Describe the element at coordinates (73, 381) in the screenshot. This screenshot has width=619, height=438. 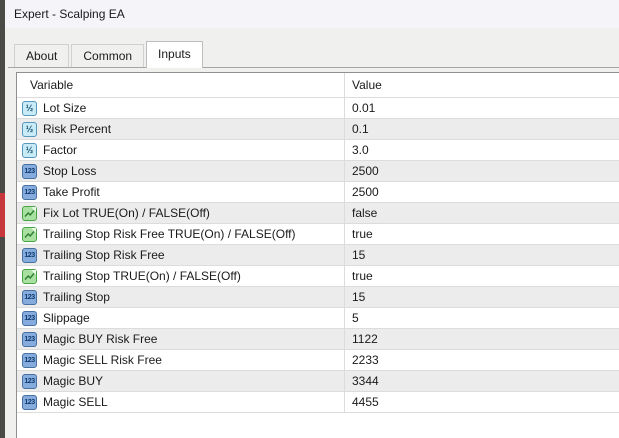
I see `variable-label: Magic BUY` at that location.